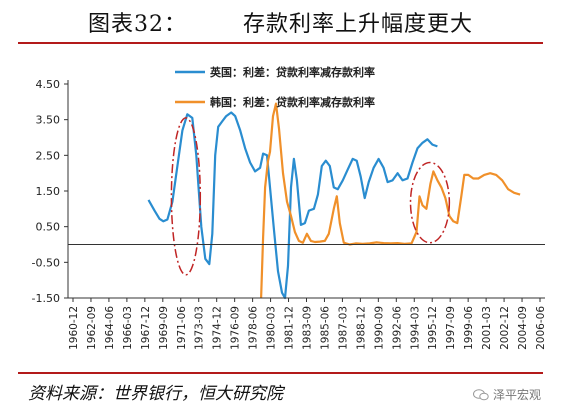  Describe the element at coordinates (290, 328) in the screenshot. I see `x-tick-label: 1981-12` at that location.